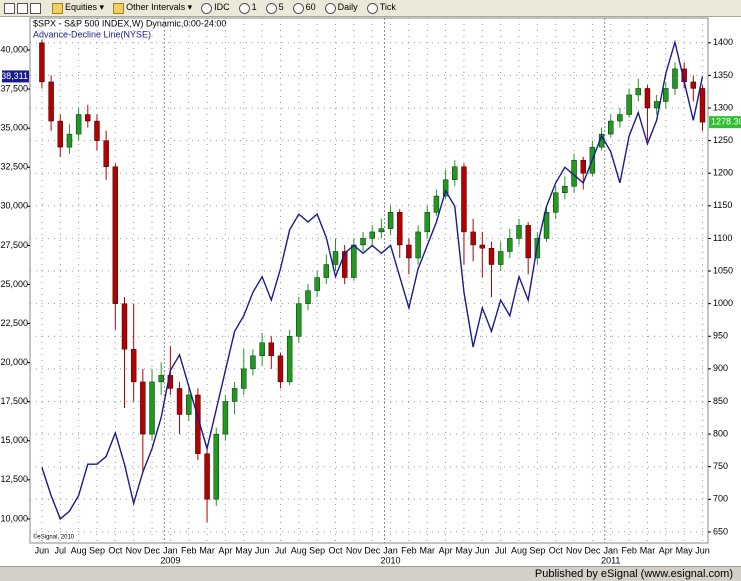 This screenshot has height=581, width=741. What do you see at coordinates (304, 8) in the screenshot?
I see `toolbar-item: 60` at bounding box center [304, 8].